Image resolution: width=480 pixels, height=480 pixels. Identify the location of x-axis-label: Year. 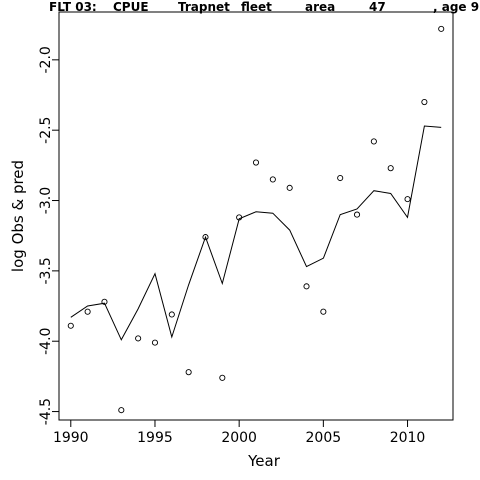
(264, 461).